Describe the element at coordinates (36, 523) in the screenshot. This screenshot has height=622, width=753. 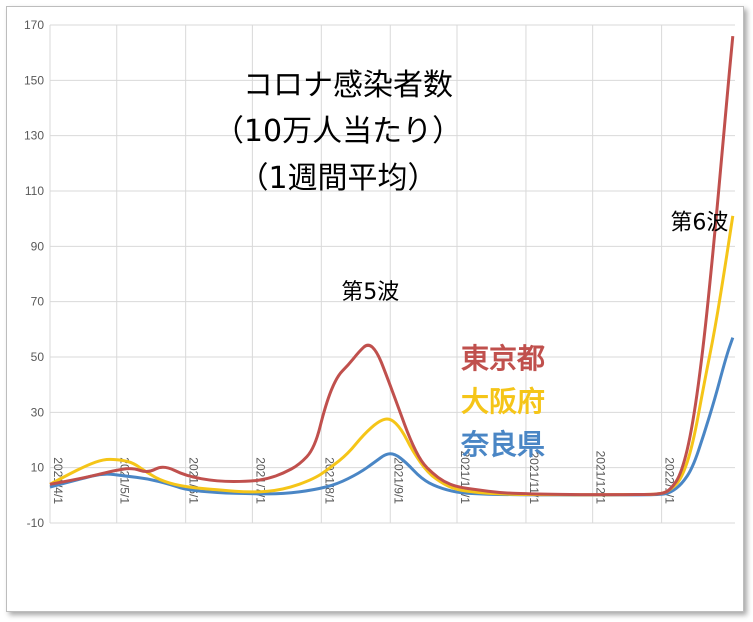
I see `y-tick-label: -10` at that location.